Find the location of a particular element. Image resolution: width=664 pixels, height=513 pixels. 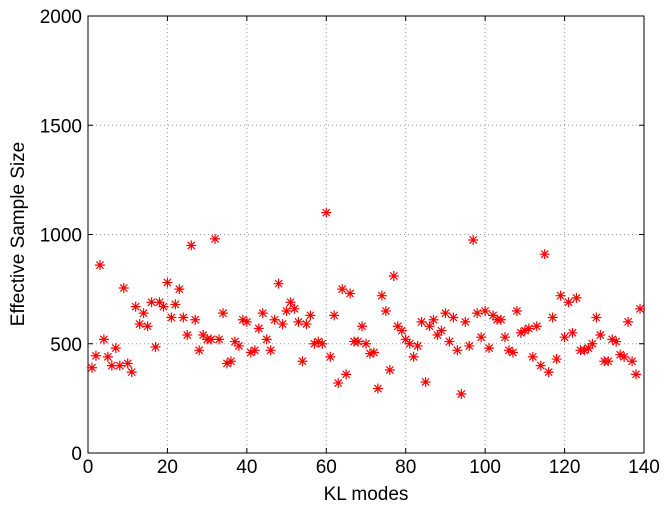

x-tick-label: 60 is located at coordinates (326, 467).